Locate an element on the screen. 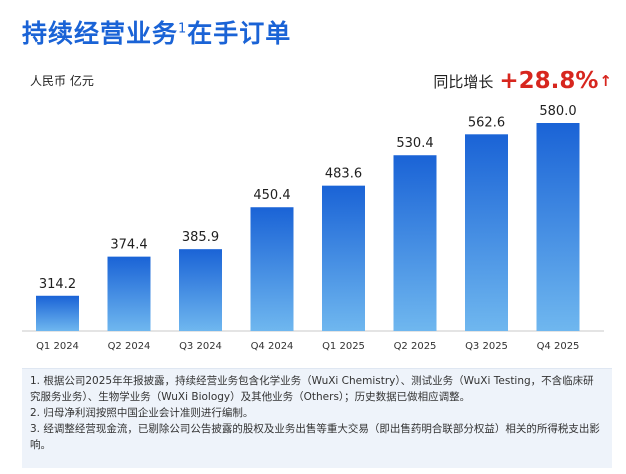  bar-q4-2024 is located at coordinates (272, 269).